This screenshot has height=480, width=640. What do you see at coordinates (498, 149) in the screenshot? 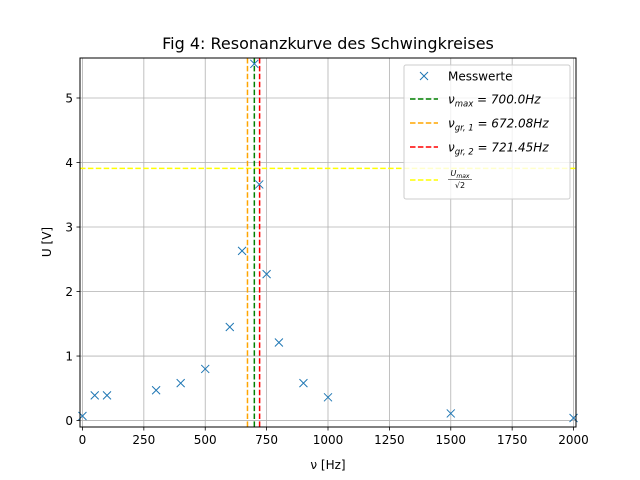
I see `legend-label-nu-gr2: νgr, 2 = 721.45Hz` at bounding box center [498, 149].